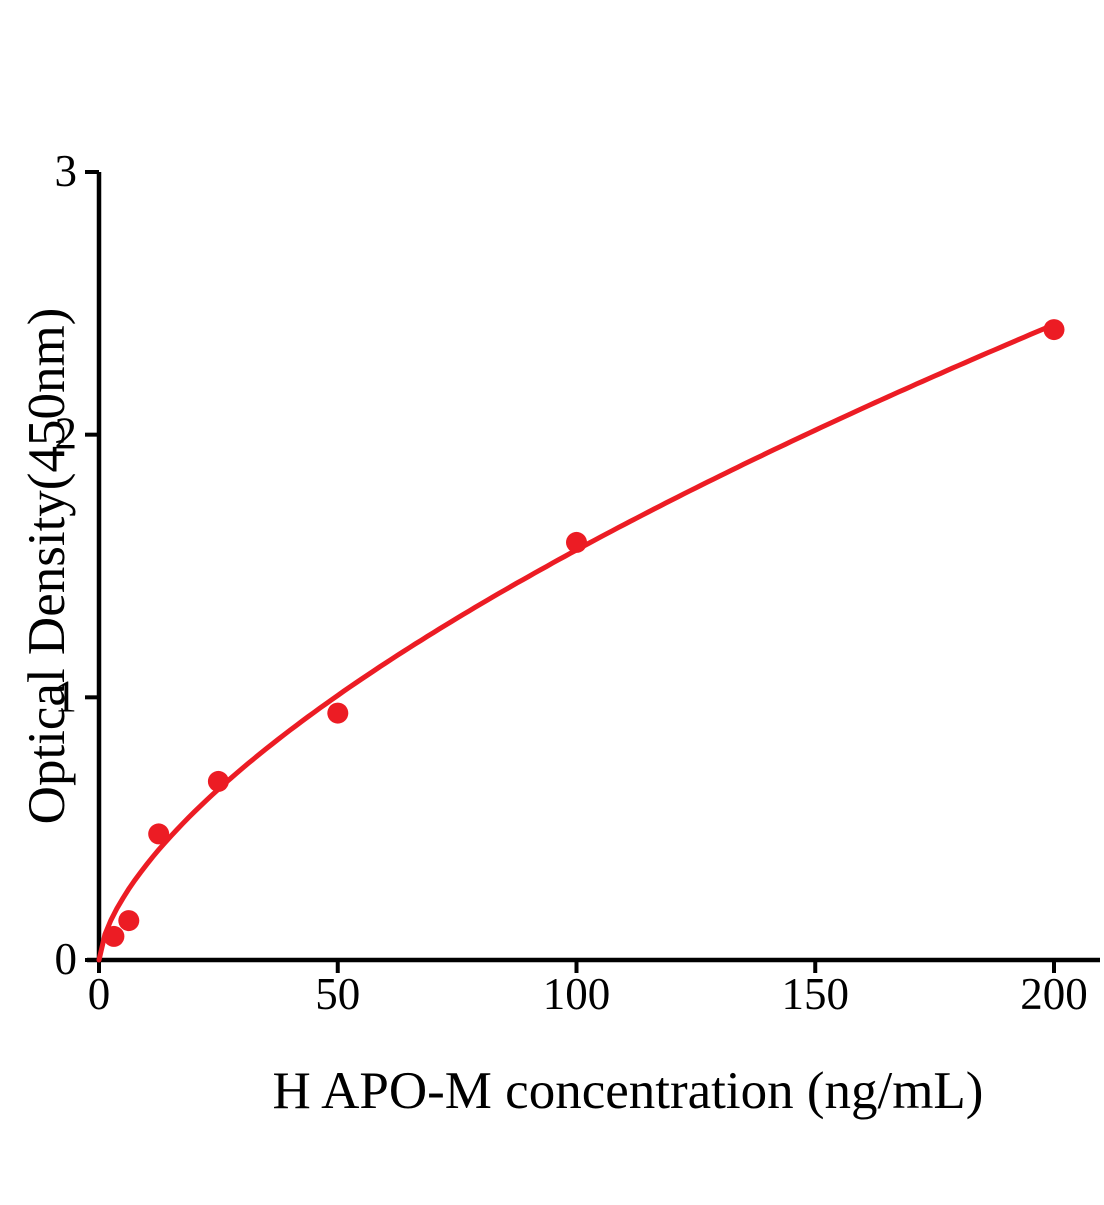 This screenshot has width=1104, height=1205. What do you see at coordinates (628, 1091) in the screenshot?
I see `x-axis-title: H APO-M concentration (ng/mL)` at bounding box center [628, 1091].